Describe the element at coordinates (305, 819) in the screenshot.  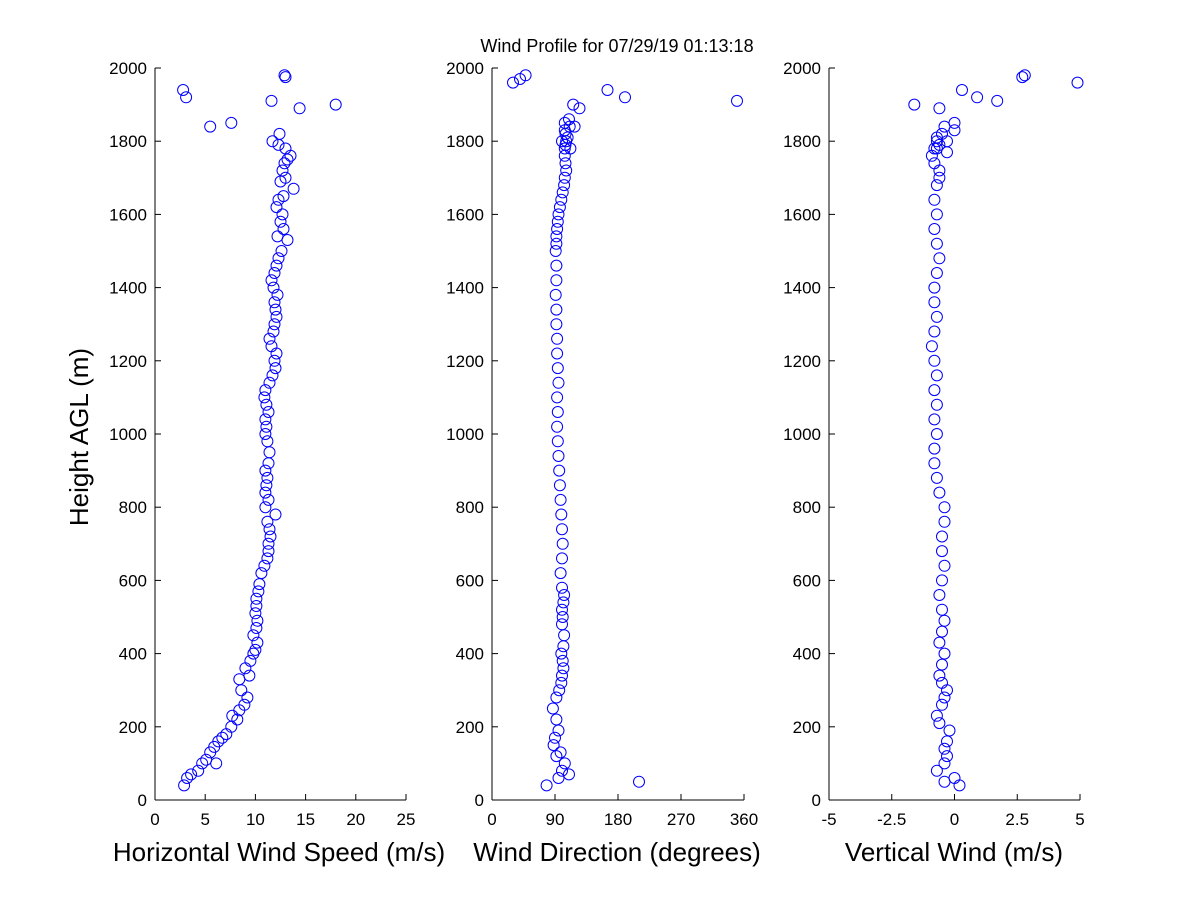
I see `x-tick-label: 15` at that location.